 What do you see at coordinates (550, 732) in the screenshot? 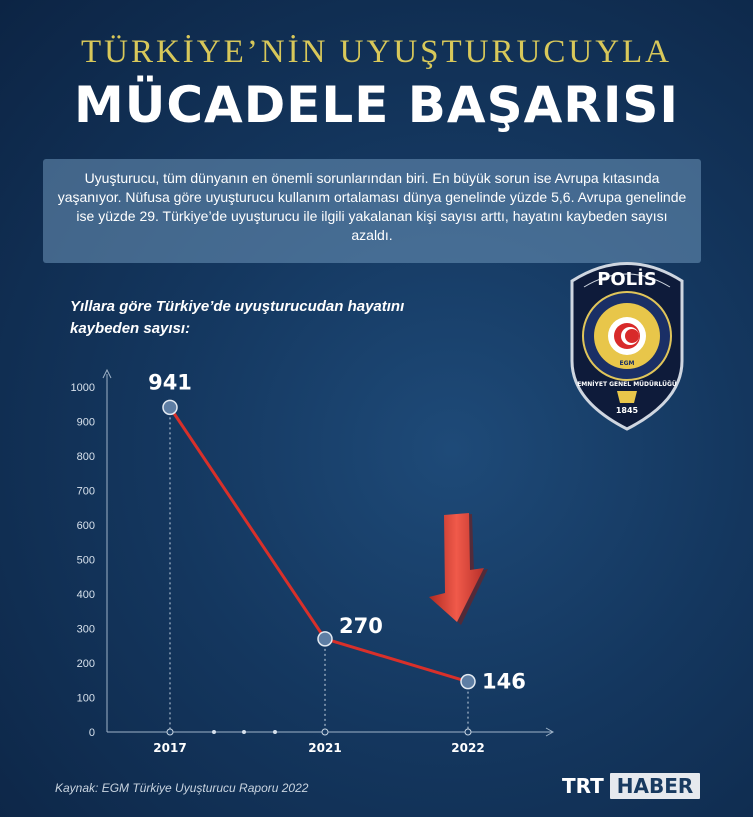
I see `x-axis-arrow` at bounding box center [550, 732].